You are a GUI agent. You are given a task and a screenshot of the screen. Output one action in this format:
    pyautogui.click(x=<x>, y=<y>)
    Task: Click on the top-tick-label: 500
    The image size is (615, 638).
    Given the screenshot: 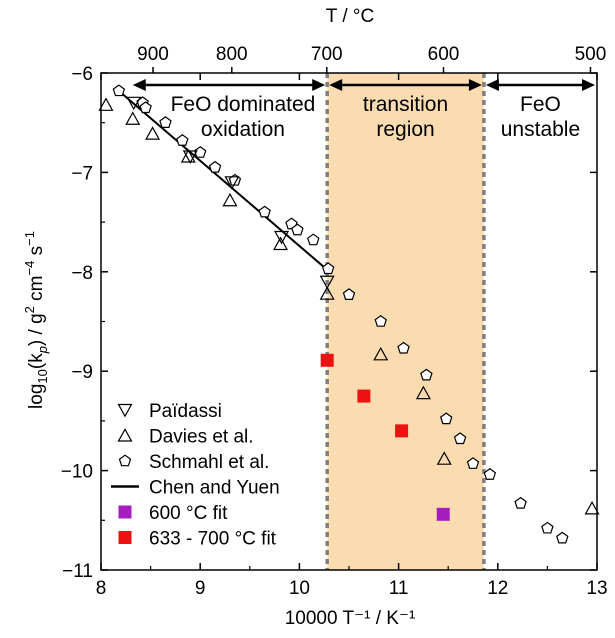 What is the action you would take?
    pyautogui.click(x=591, y=54)
    